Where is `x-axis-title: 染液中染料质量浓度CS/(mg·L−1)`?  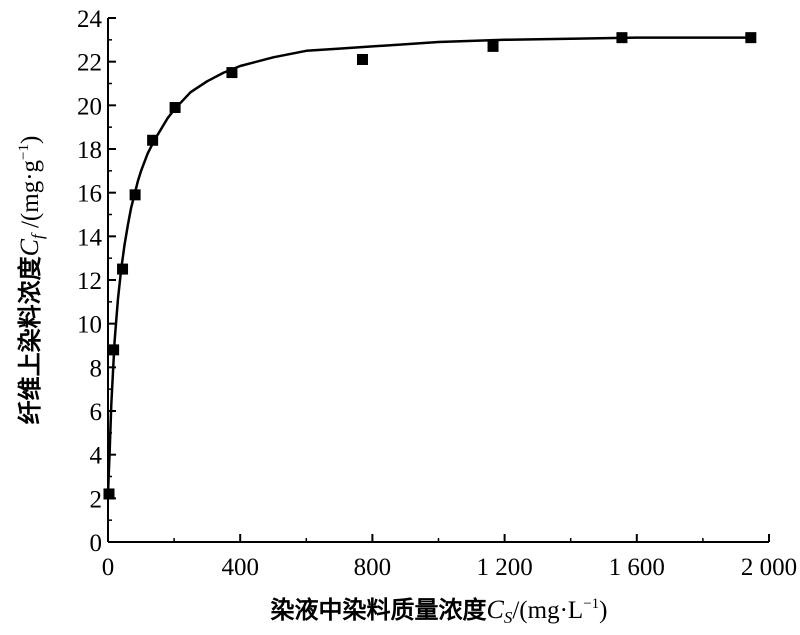
x-axis-title: 染液中染料质量浓度CS/(mg·L−1) is located at coordinates (439, 611).